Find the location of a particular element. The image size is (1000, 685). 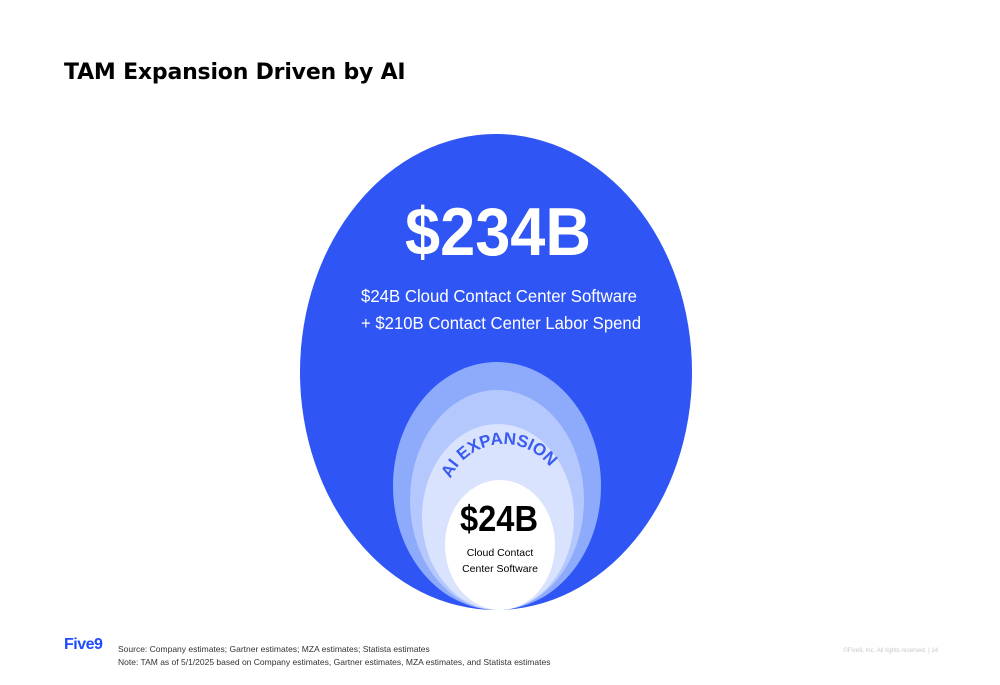

outer-tam-description-line2: + $210B Contact Center Labor Spend is located at coordinates (501, 323).